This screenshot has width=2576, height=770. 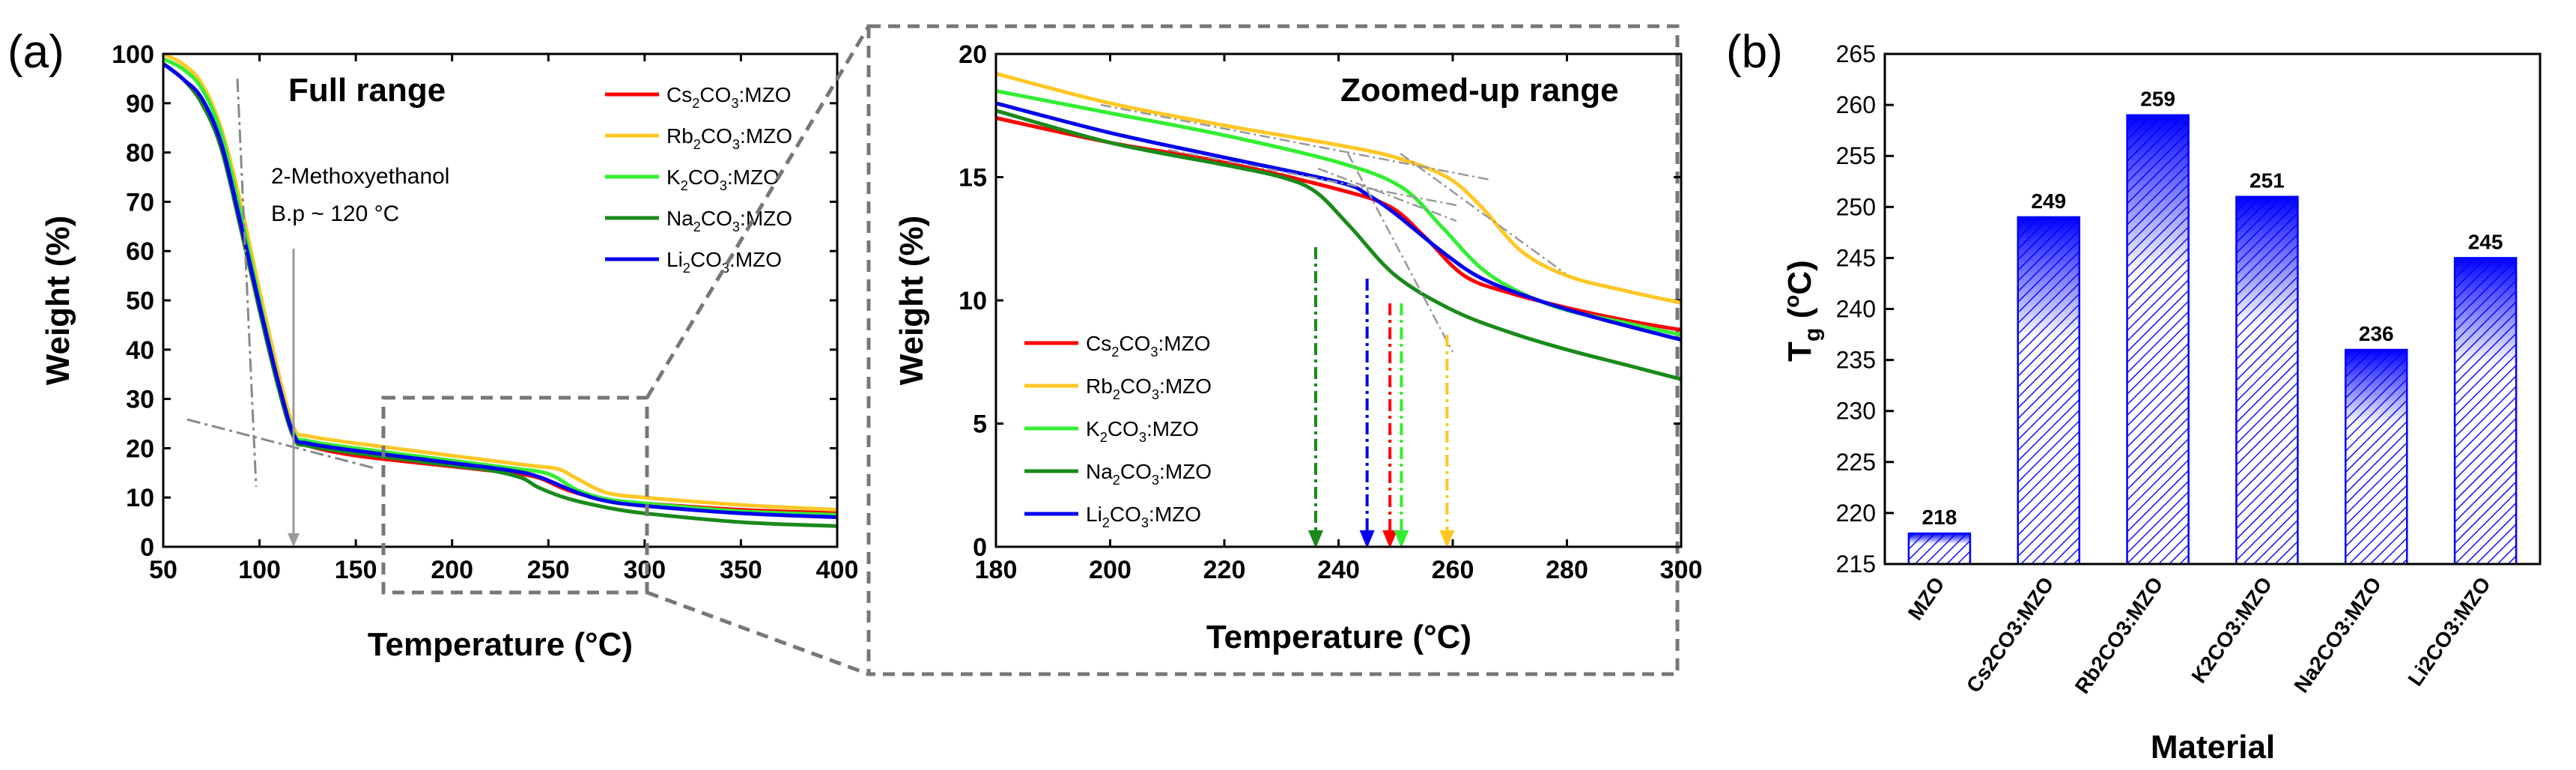 I want to click on y-tick-label: 230, so click(x=1856, y=411).